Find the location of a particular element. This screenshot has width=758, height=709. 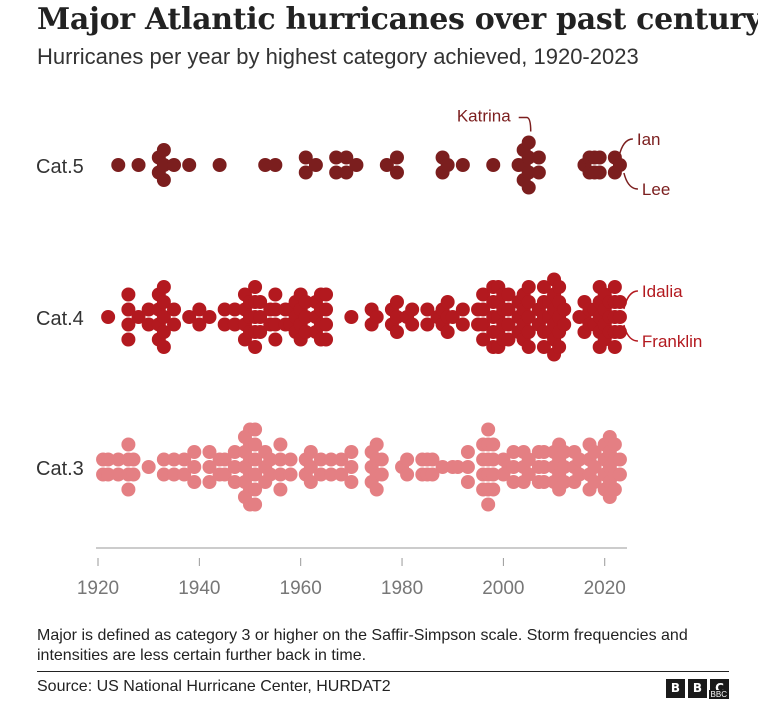

logo-subtext: BBC is located at coordinates (718, 694).